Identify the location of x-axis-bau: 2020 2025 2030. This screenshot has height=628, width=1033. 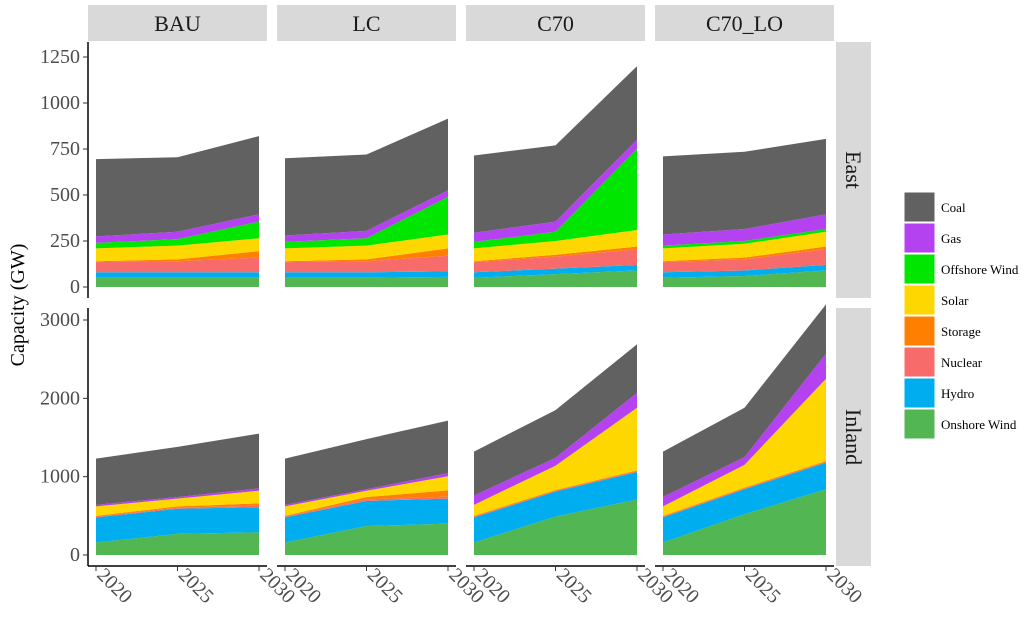
(193, 586).